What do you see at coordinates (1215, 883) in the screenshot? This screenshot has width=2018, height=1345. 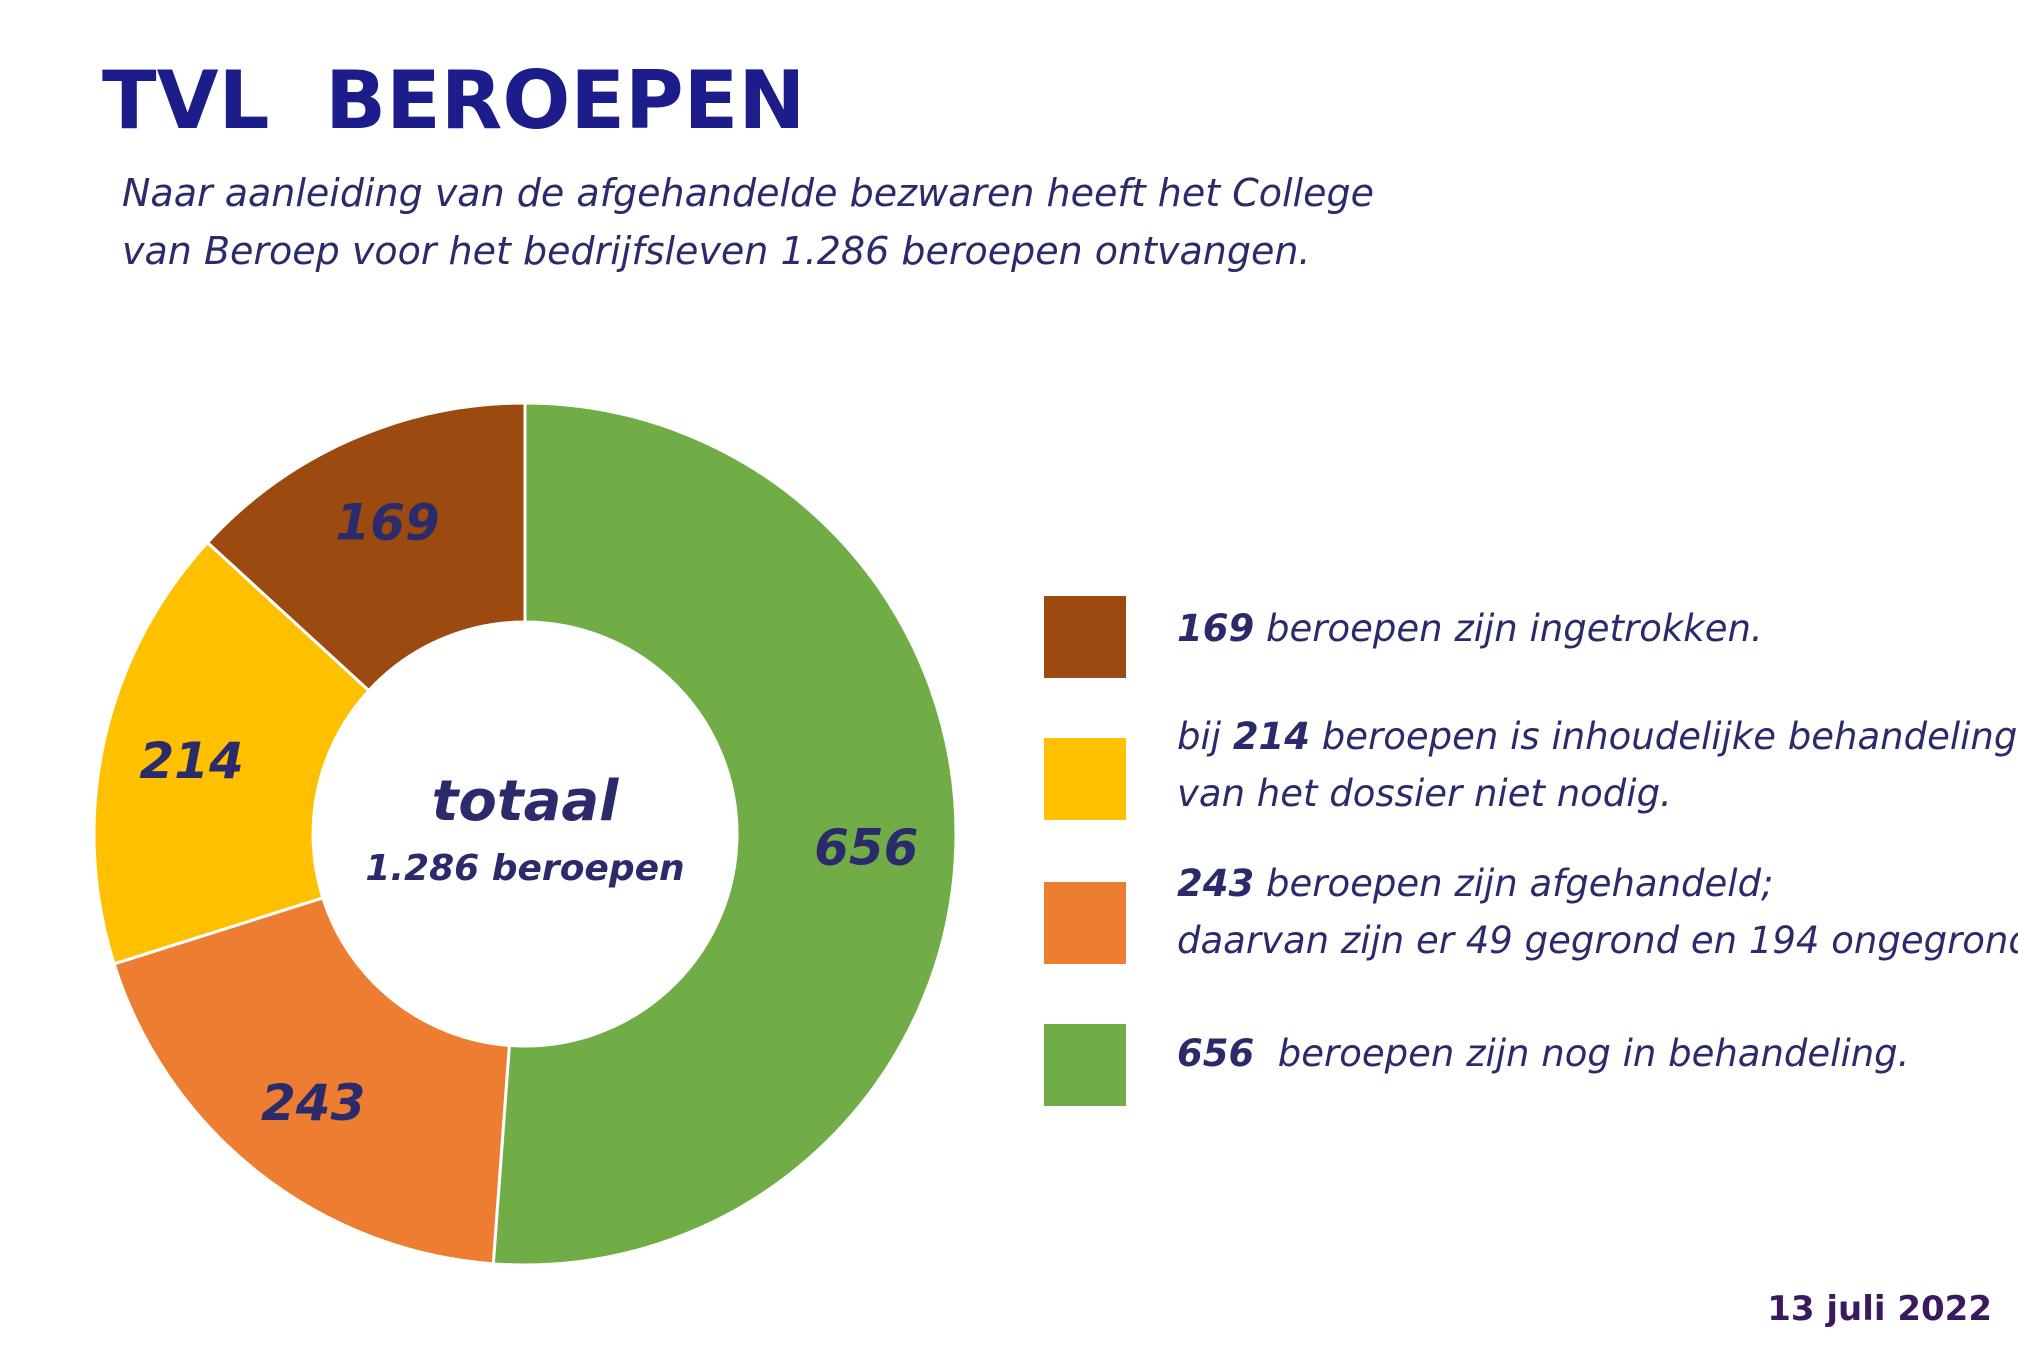 I see `legend-value: 243` at bounding box center [1215, 883].